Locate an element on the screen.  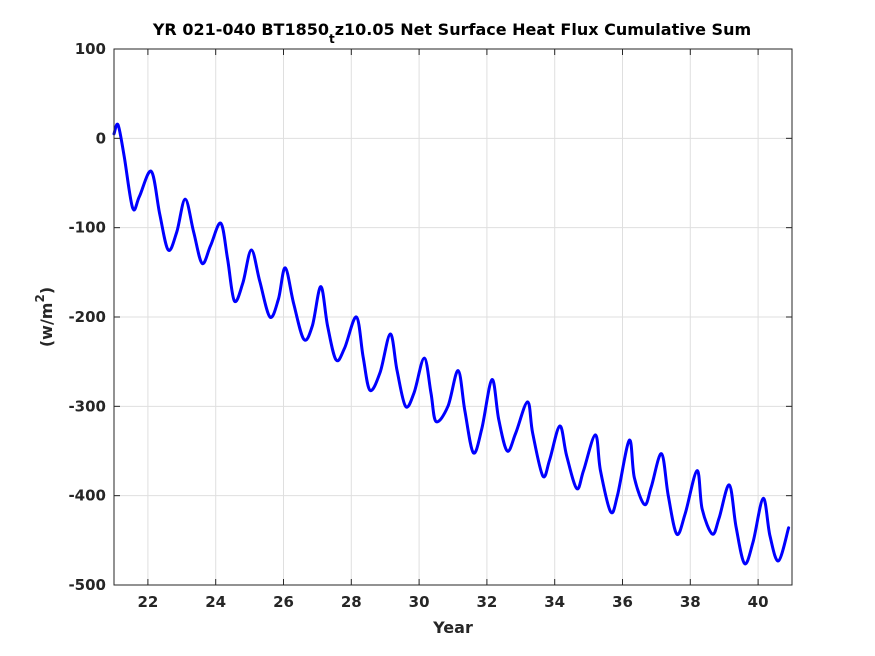
x-tick-label: 22 is located at coordinates (147, 602).